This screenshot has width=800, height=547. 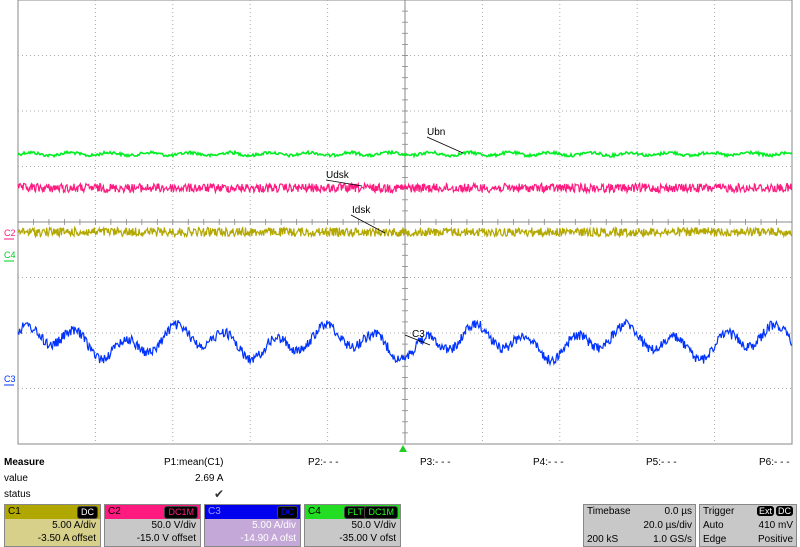 What do you see at coordinates (774, 462) in the screenshot?
I see `measure-p6: P6:- - -` at bounding box center [774, 462].